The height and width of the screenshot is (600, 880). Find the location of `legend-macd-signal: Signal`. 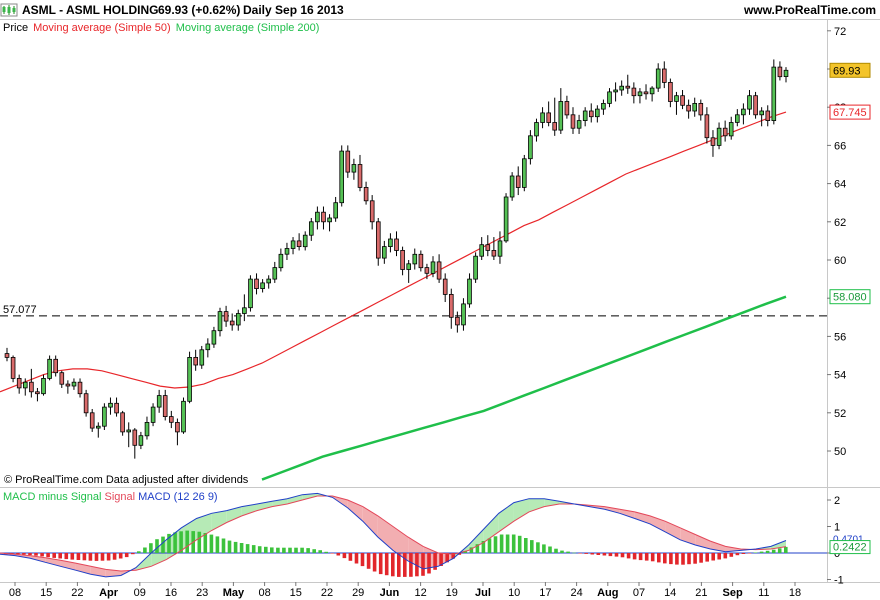

legend-macd-signal: Signal is located at coordinates (120, 497).